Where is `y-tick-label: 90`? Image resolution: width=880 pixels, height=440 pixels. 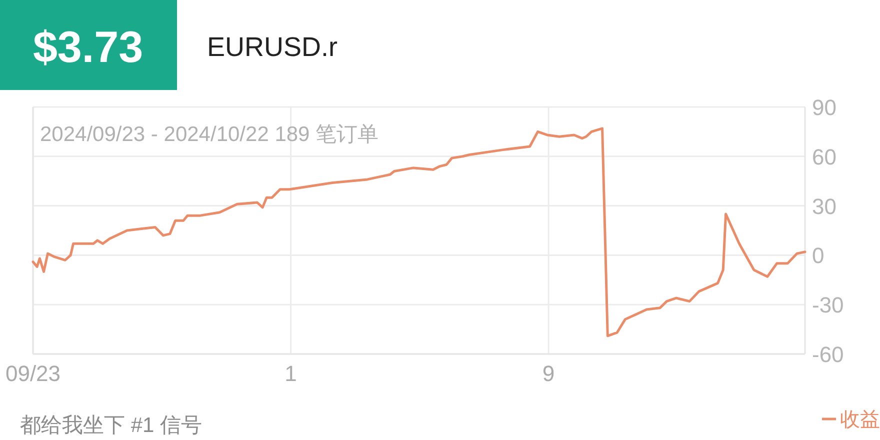
y-tick-label: 90 is located at coordinates (824, 107).